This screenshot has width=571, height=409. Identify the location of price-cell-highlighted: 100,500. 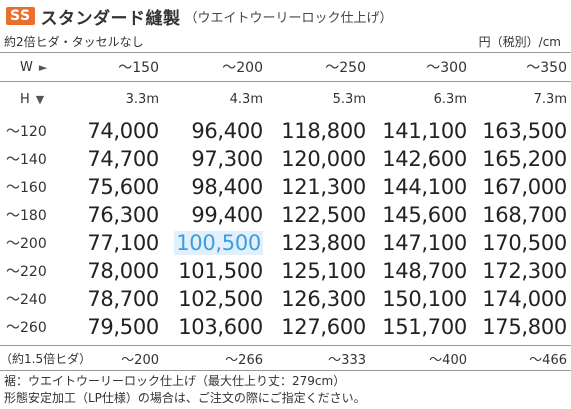
(211, 243).